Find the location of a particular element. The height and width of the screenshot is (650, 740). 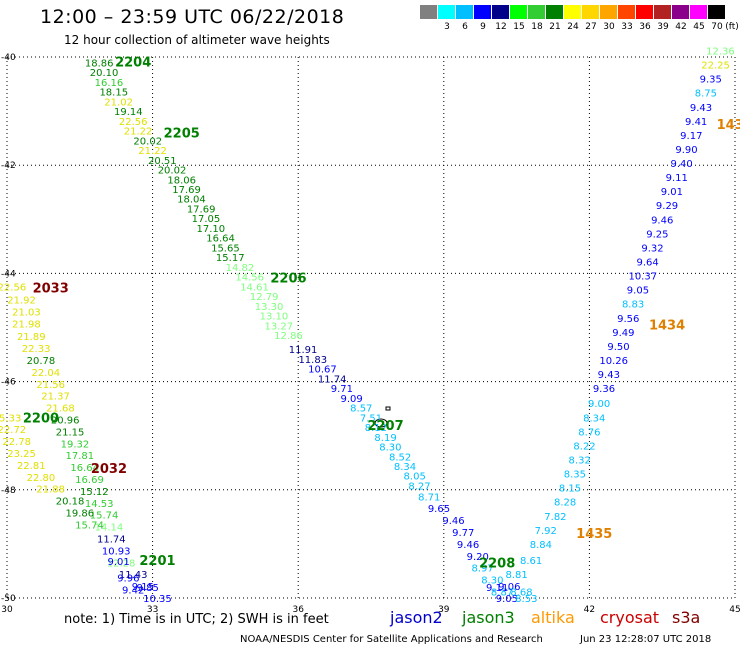

wave-height-value: 15.65 is located at coordinates (225, 248).